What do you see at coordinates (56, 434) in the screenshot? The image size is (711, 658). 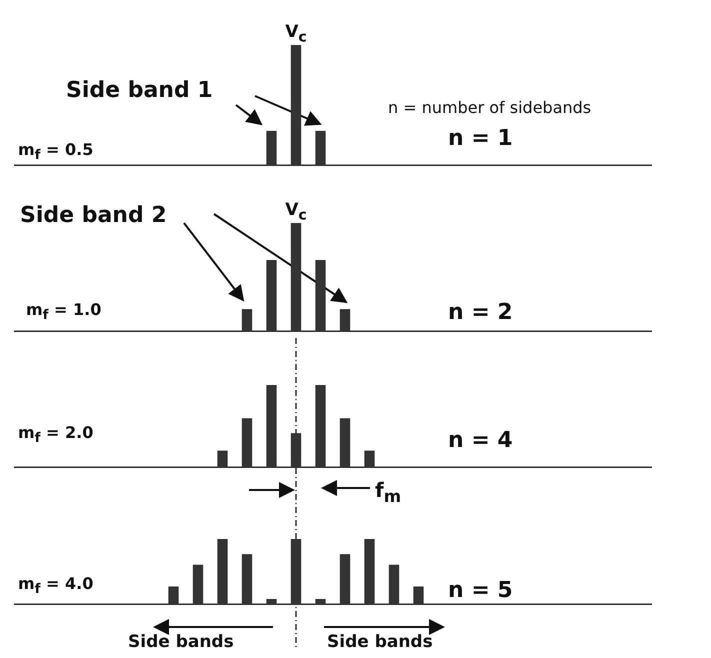 I see `text: m$_{f}$ = 2.0` at bounding box center [56, 434].